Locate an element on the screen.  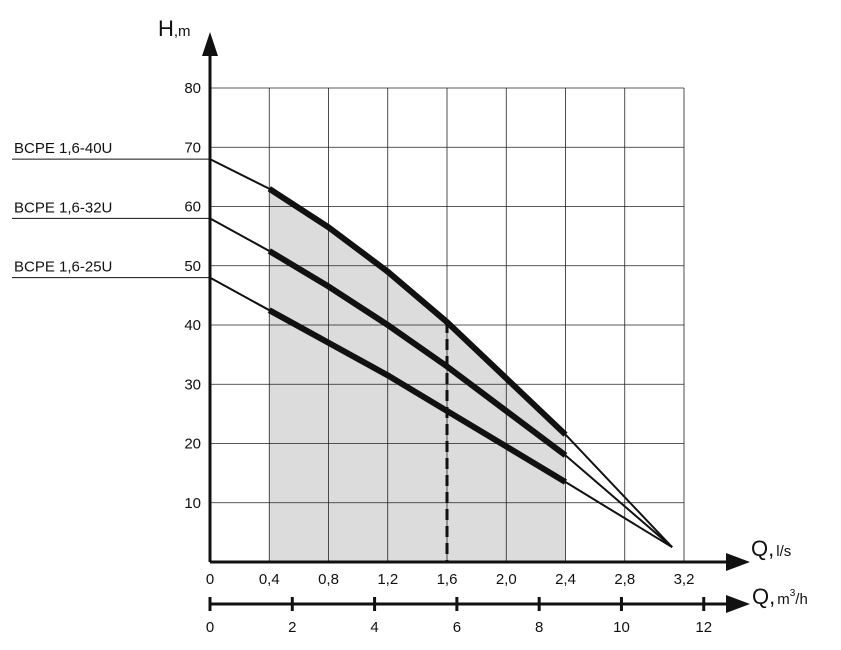
x-tick-label: 2,4 is located at coordinates (565, 579).